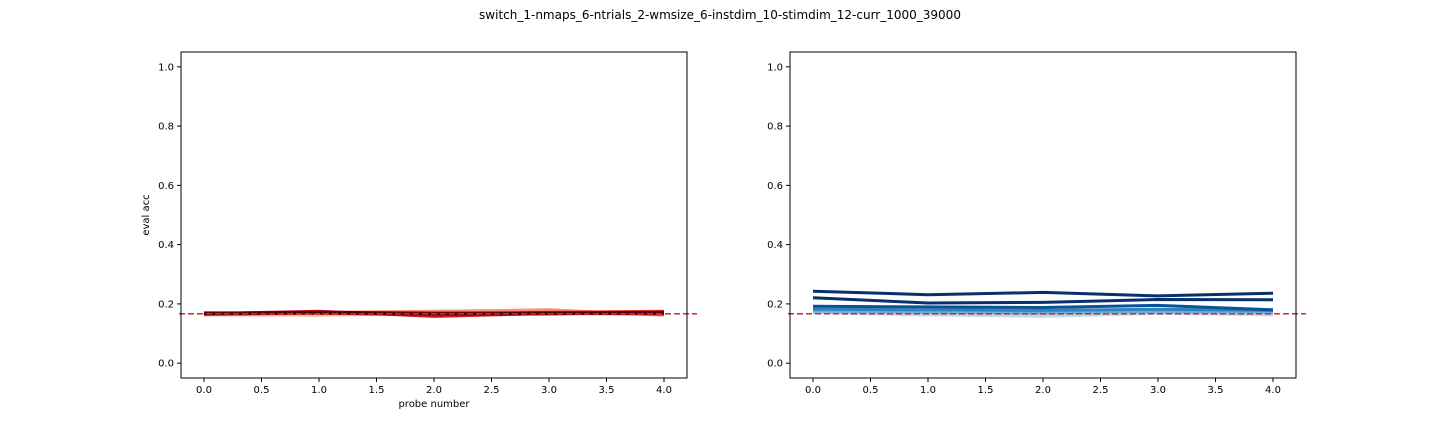  What do you see at coordinates (204, 390) in the screenshot?
I see `left-x-tick-label: 0.0` at bounding box center [204, 390].